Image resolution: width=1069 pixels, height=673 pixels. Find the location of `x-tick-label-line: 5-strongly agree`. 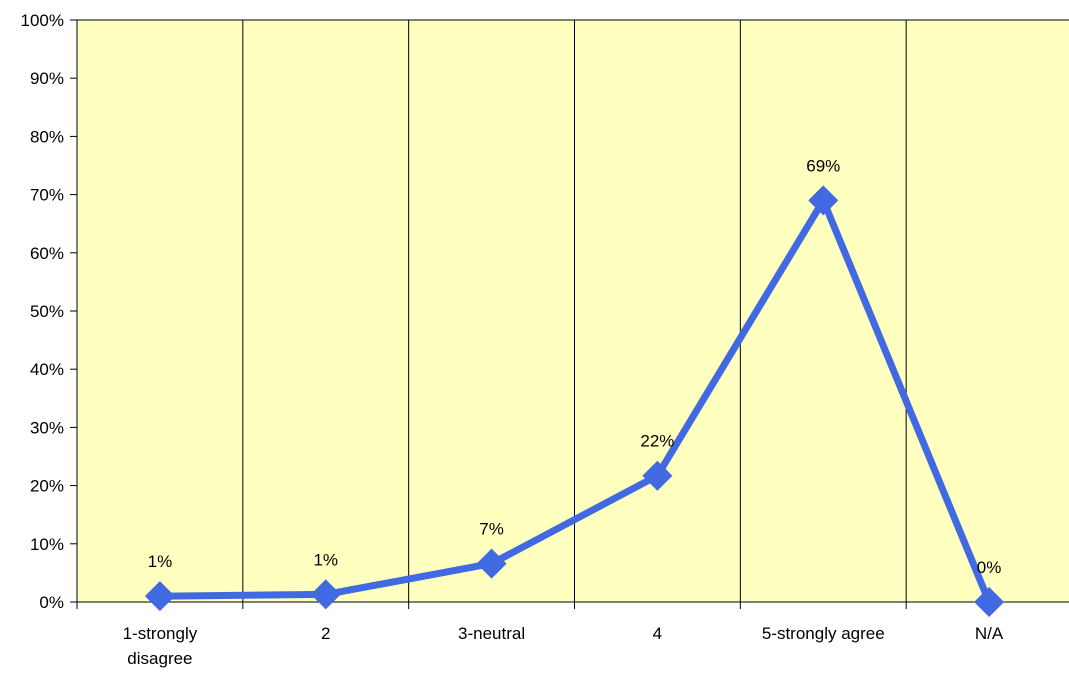

x-tick-label-line: 5-strongly agree is located at coordinates (823, 633).